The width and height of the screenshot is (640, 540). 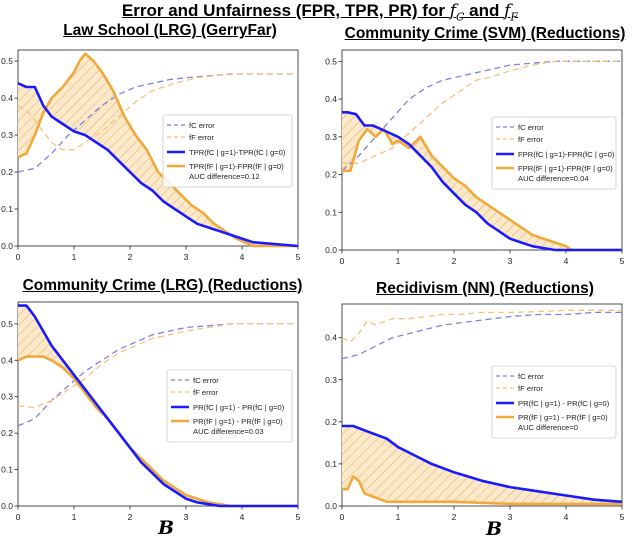 I want to click on figure-title-fc: fC, so click(x=457, y=12).